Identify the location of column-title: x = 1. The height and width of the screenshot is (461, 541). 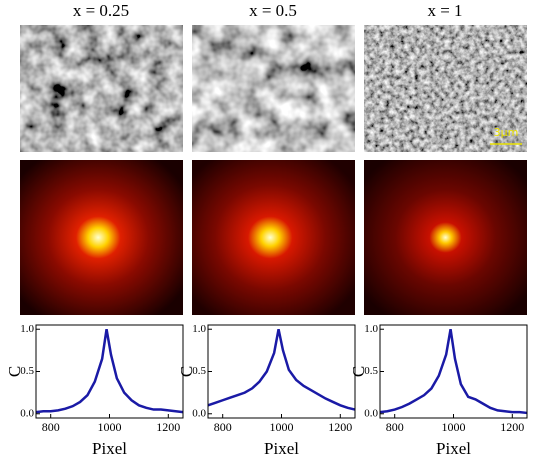
(444, 10).